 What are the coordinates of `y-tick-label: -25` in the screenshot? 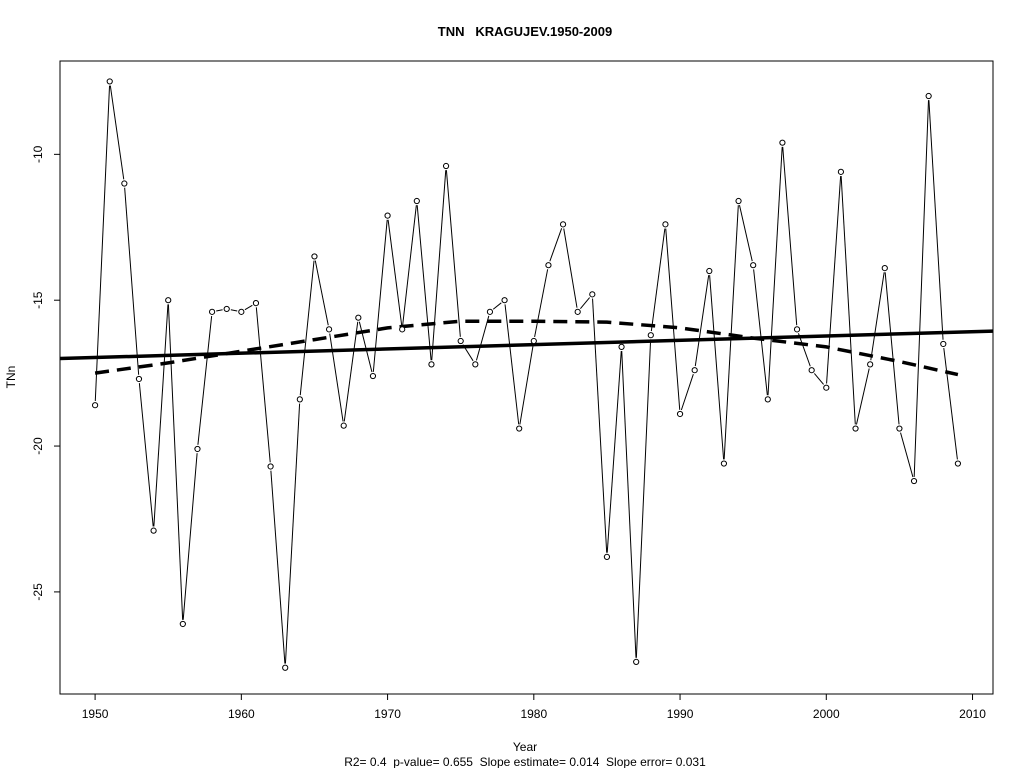 It's located at (38, 592).